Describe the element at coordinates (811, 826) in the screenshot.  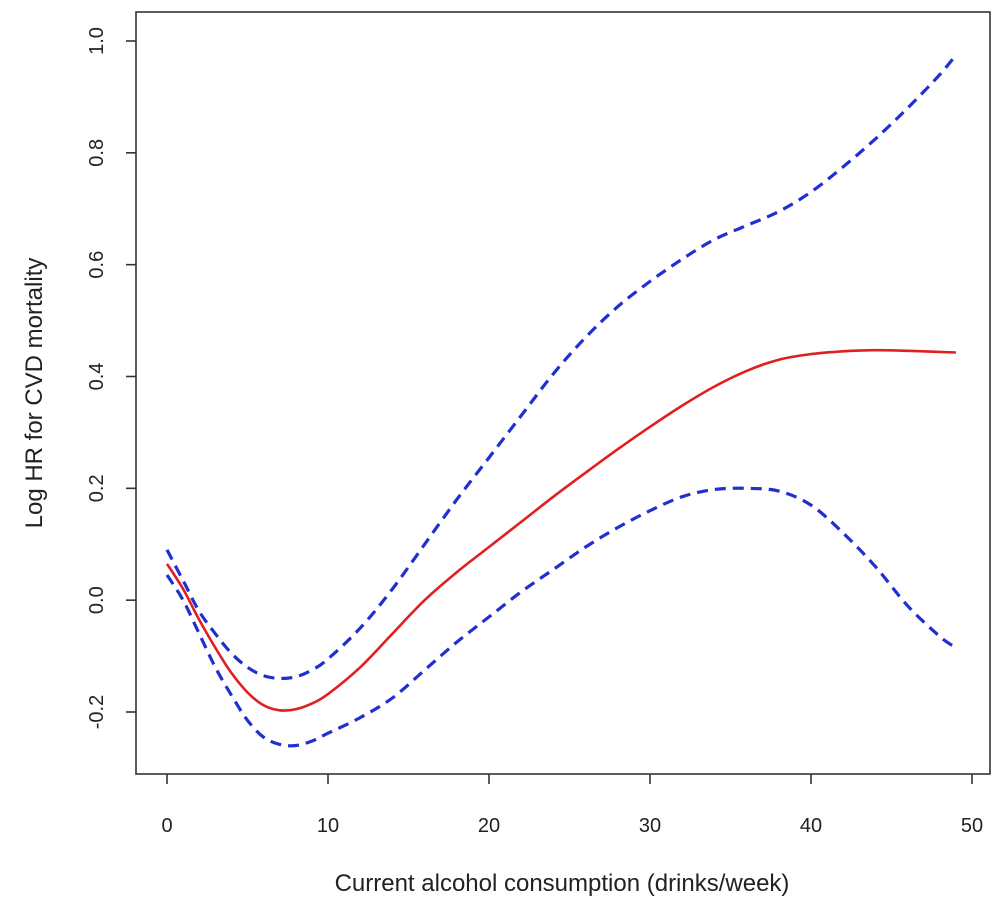
I see `x-tick-label: 40` at that location.